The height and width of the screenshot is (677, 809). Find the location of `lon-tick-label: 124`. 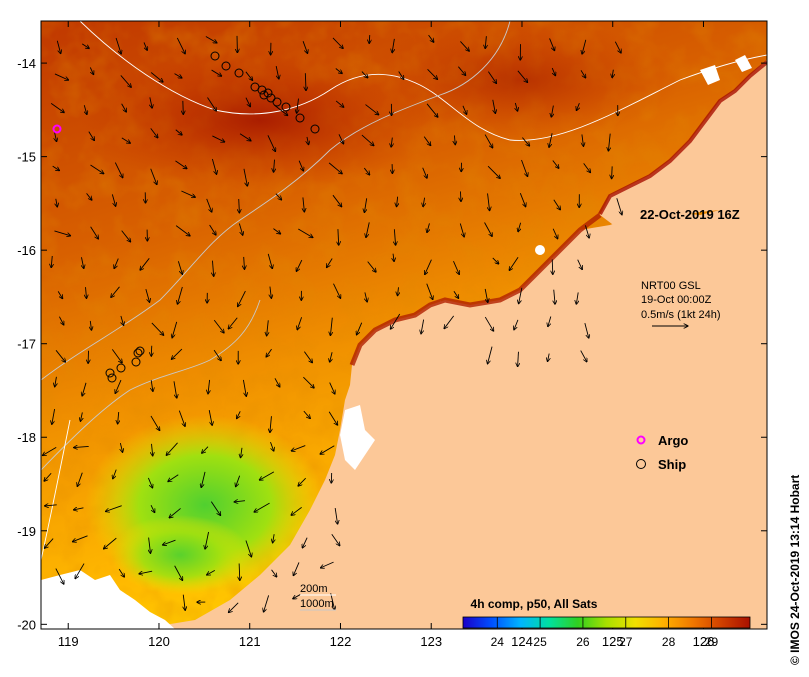

lon-tick-label: 124 is located at coordinates (522, 641).